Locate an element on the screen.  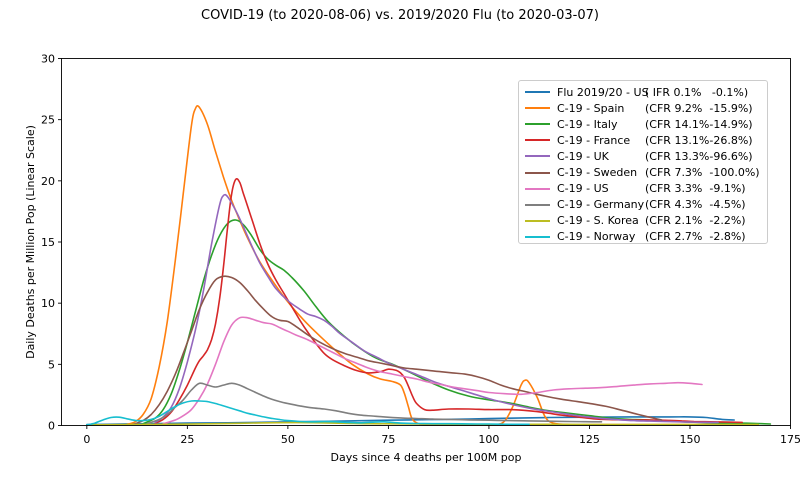
legend-item-c-19-italy: C-19 - Italy (CFR 14.1%-14.9%) is located at coordinates (646, 124).